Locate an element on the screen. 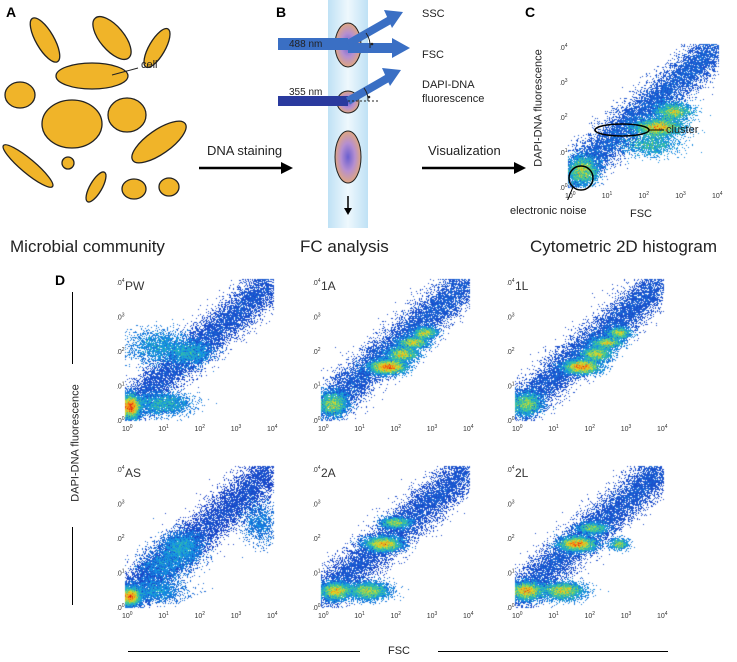 The height and width of the screenshot is (662, 737). 1a-axes: 100100 10¹ 10¹ 10² 10² 10³ 10³ 10⁴ 10⁴ is located at coordinates (393, 355).